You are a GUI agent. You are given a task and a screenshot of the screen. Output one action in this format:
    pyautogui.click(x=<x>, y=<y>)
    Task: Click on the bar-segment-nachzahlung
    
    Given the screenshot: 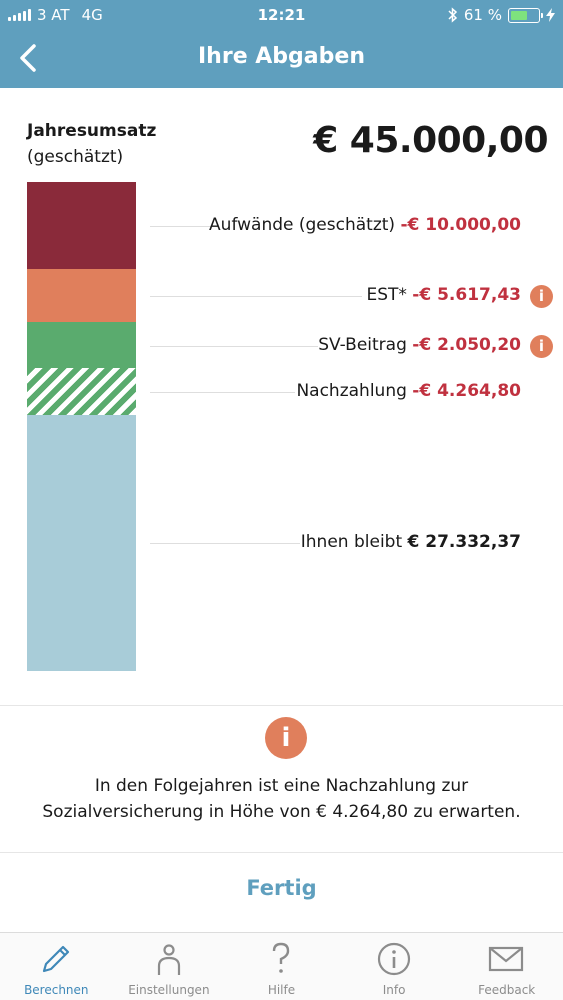 What is the action you would take?
    pyautogui.click(x=81, y=391)
    